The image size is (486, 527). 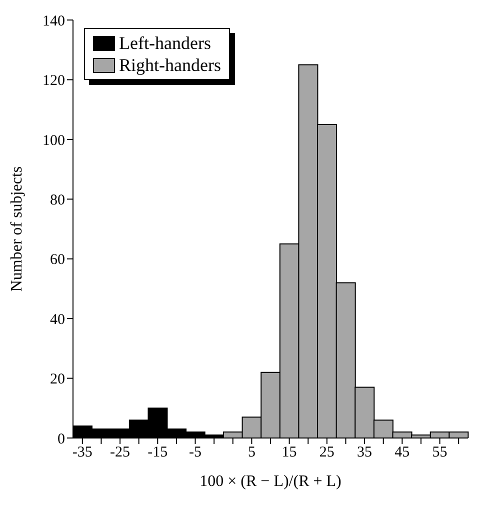 What do you see at coordinates (170, 65) in the screenshot?
I see `legend-label: Right-handers` at bounding box center [170, 65].